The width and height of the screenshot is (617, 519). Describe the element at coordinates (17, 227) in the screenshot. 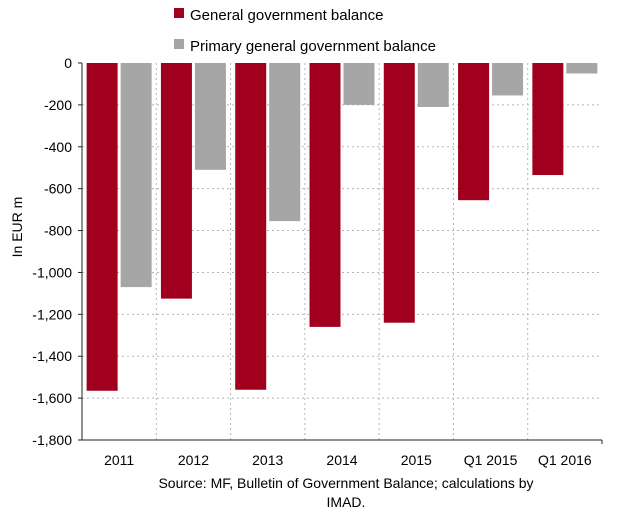

I see `y-axis-title: In EUR m` at that location.